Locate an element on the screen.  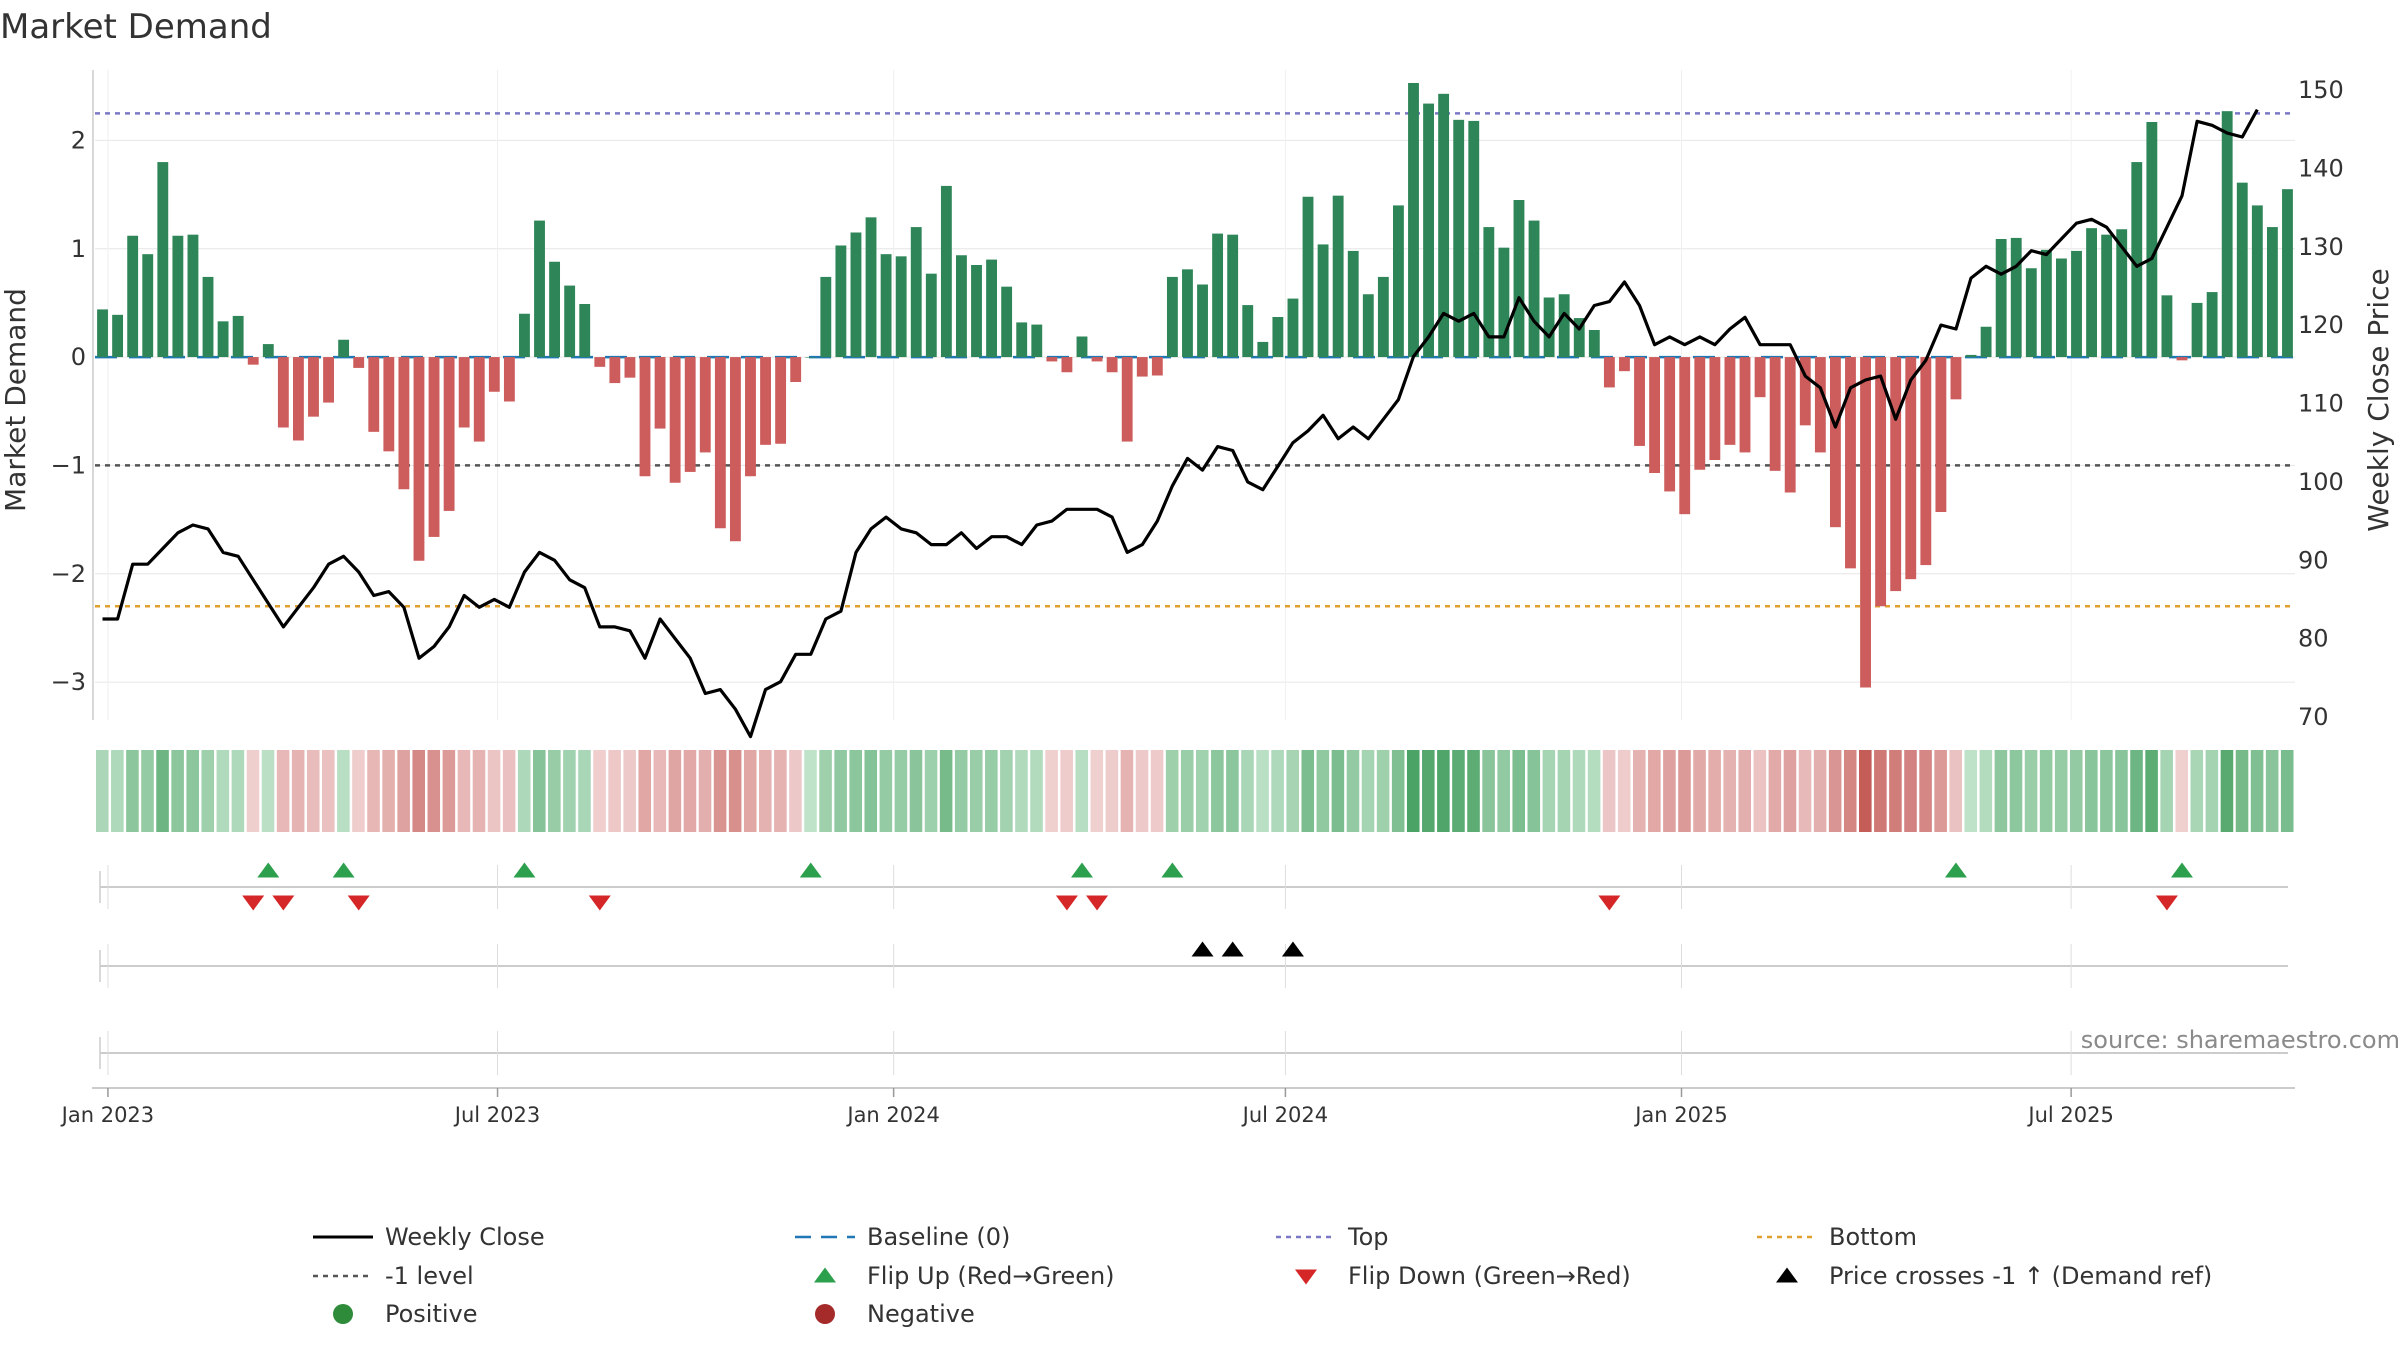
y2-tick-label: 110 is located at coordinates (2321, 404).